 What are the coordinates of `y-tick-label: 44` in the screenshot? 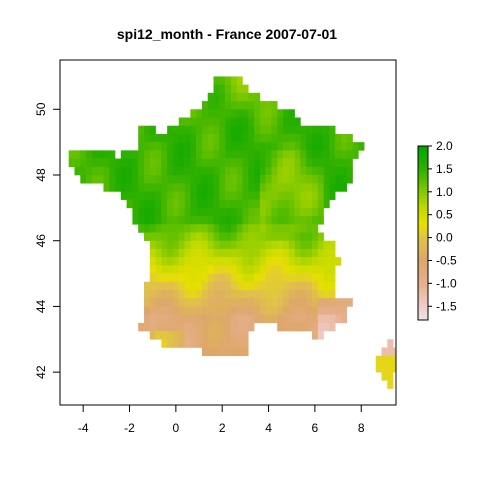 It's located at (41, 306).